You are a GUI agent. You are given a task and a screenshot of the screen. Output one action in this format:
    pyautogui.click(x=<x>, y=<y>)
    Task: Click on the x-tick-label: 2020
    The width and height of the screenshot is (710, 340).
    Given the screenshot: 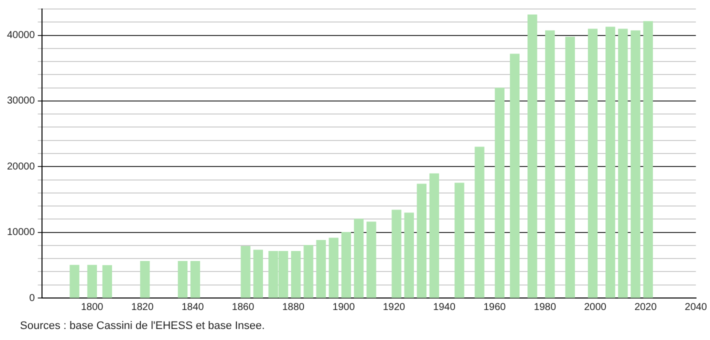 What is the action you would take?
    pyautogui.click(x=646, y=307)
    